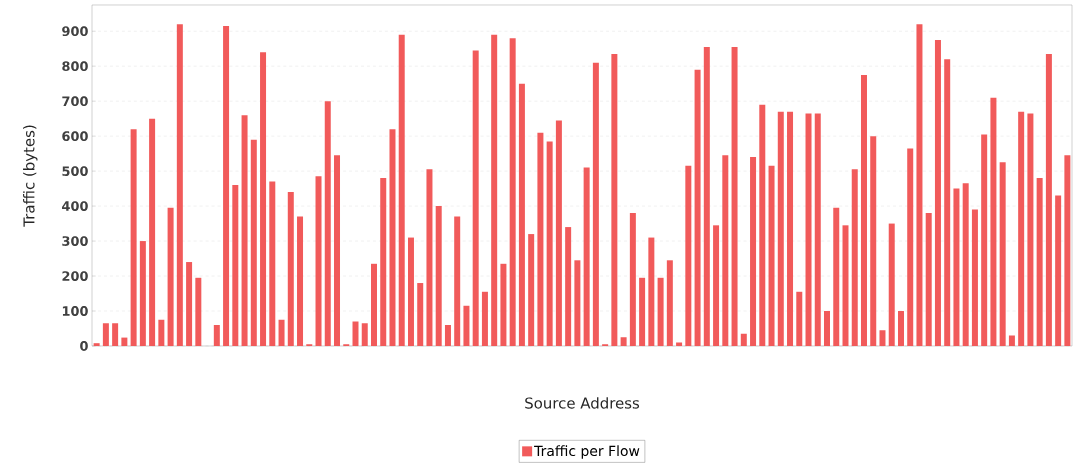  I want to click on y-tick-label: 500, so click(75, 171).